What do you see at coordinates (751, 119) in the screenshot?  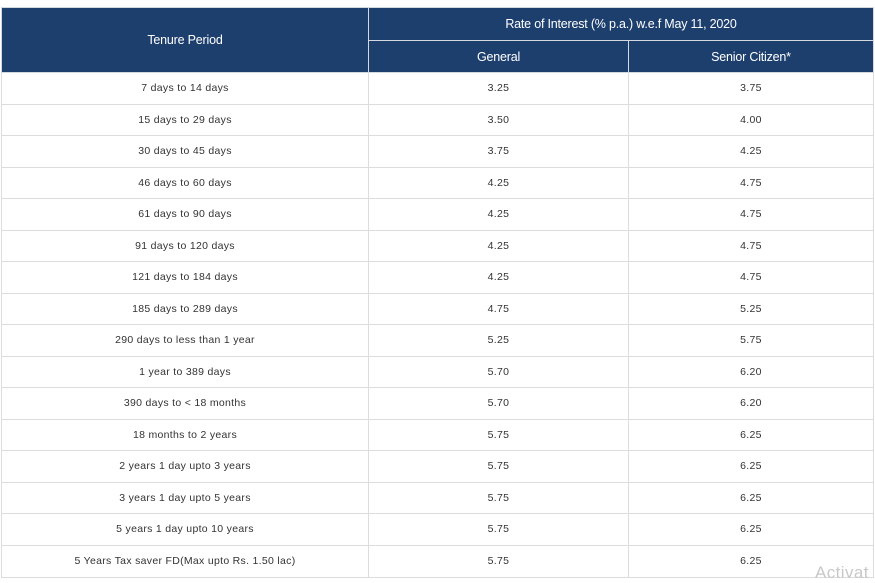 I see `senior-citizen-rate-cell: 4.00` at bounding box center [751, 119].